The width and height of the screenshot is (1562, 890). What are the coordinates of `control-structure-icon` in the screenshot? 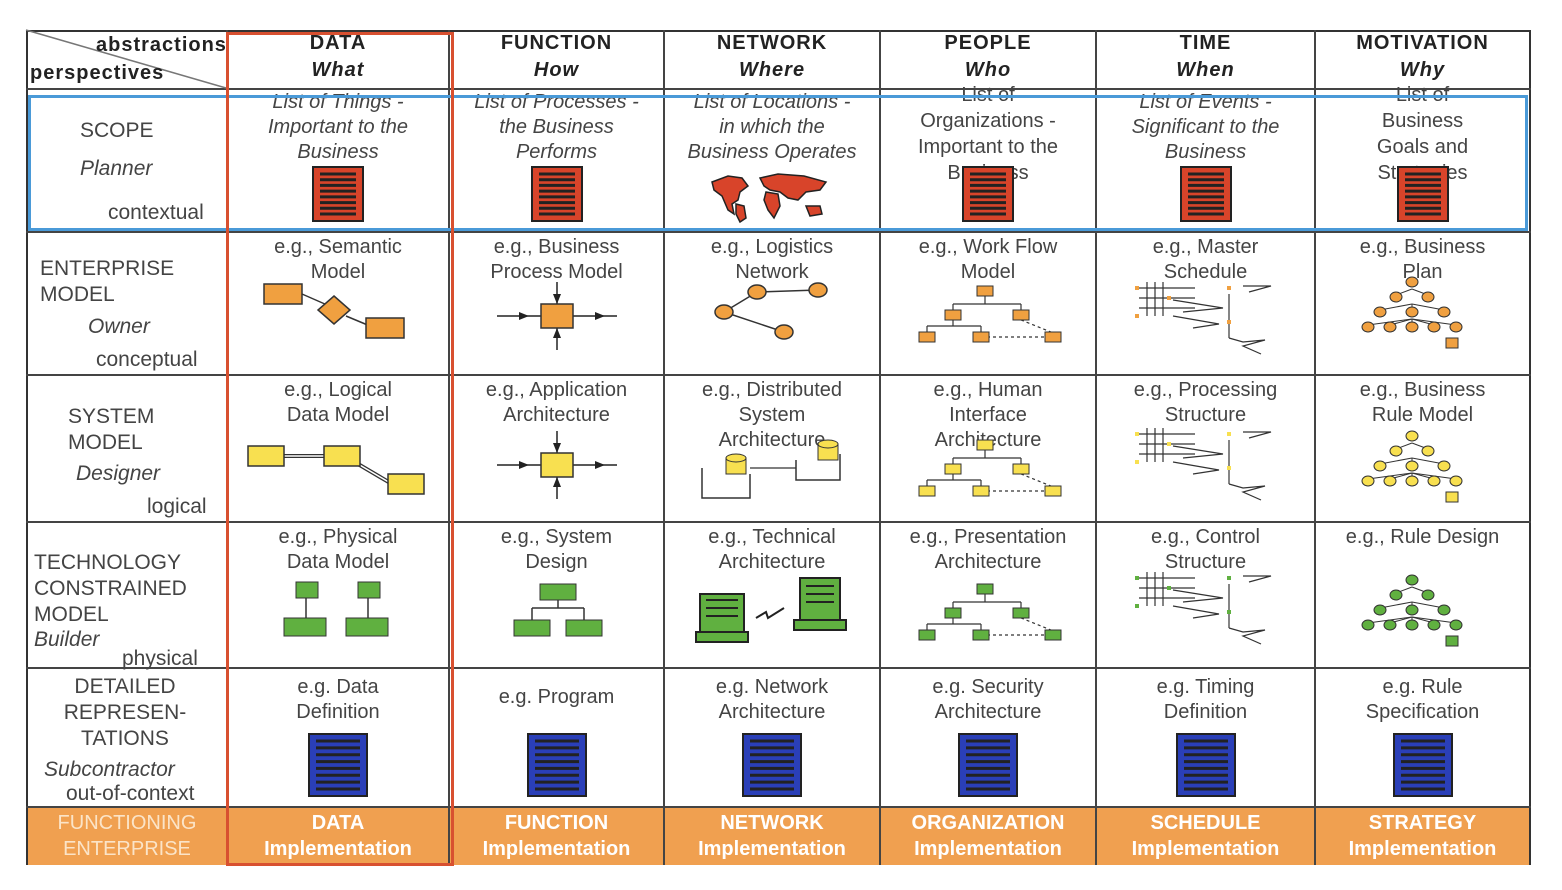 It's located at (1203, 608).